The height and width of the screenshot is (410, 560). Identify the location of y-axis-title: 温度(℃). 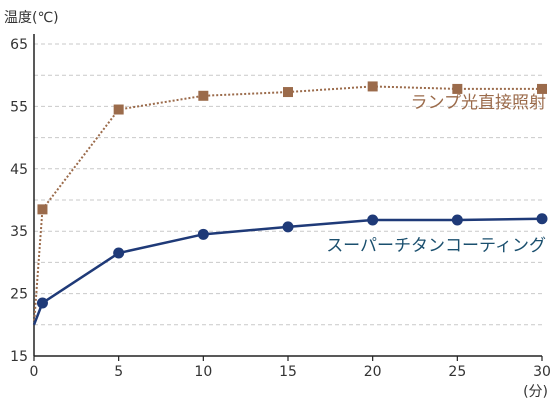
(31, 18).